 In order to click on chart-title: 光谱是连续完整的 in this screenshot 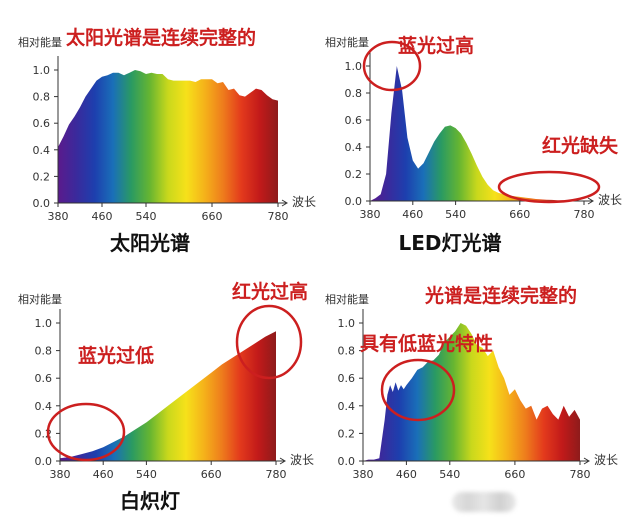, I will do `click(500, 295)`.